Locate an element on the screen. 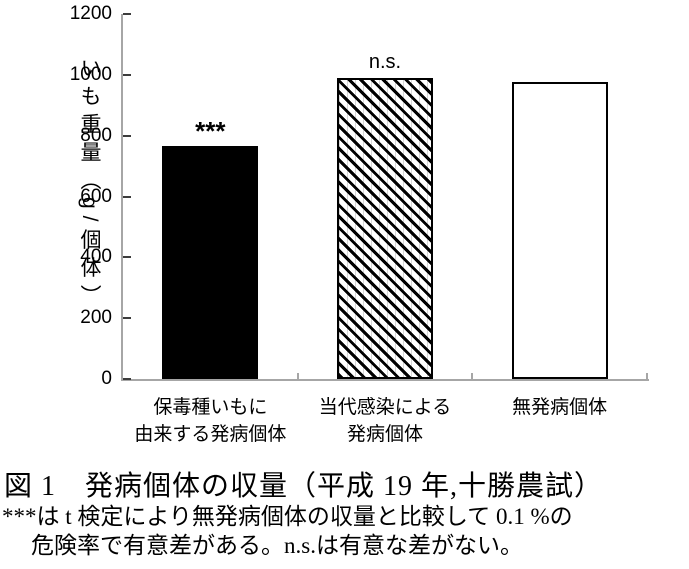 This screenshot has width=689, height=569. y-axis-title: いも重量（g/個体） is located at coordinates (89, 185).